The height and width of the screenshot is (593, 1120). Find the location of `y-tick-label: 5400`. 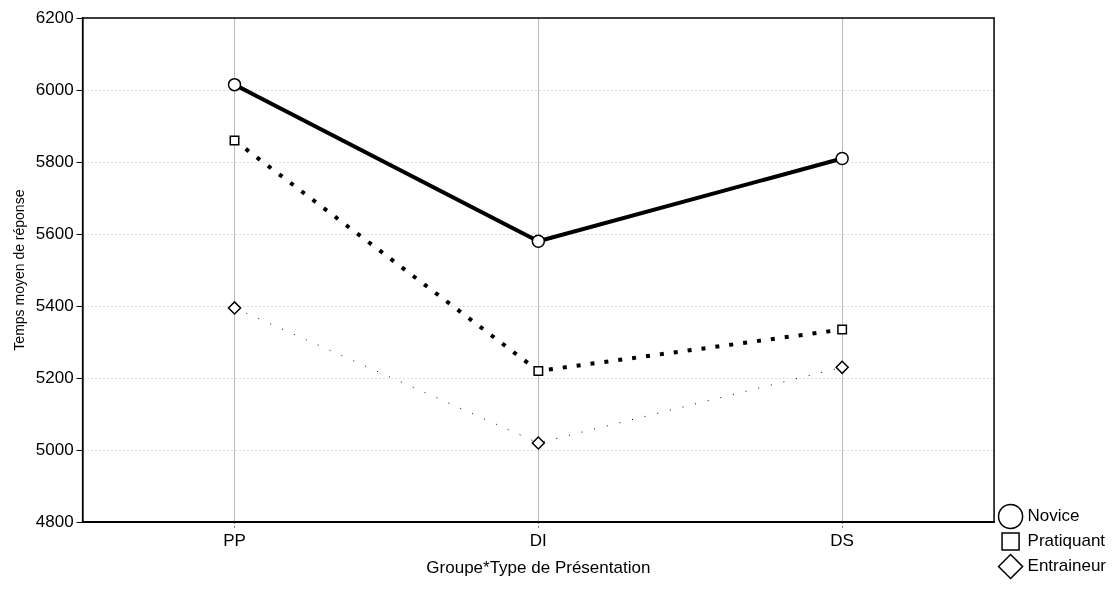

y-tick-label: 5400 is located at coordinates (54, 305).